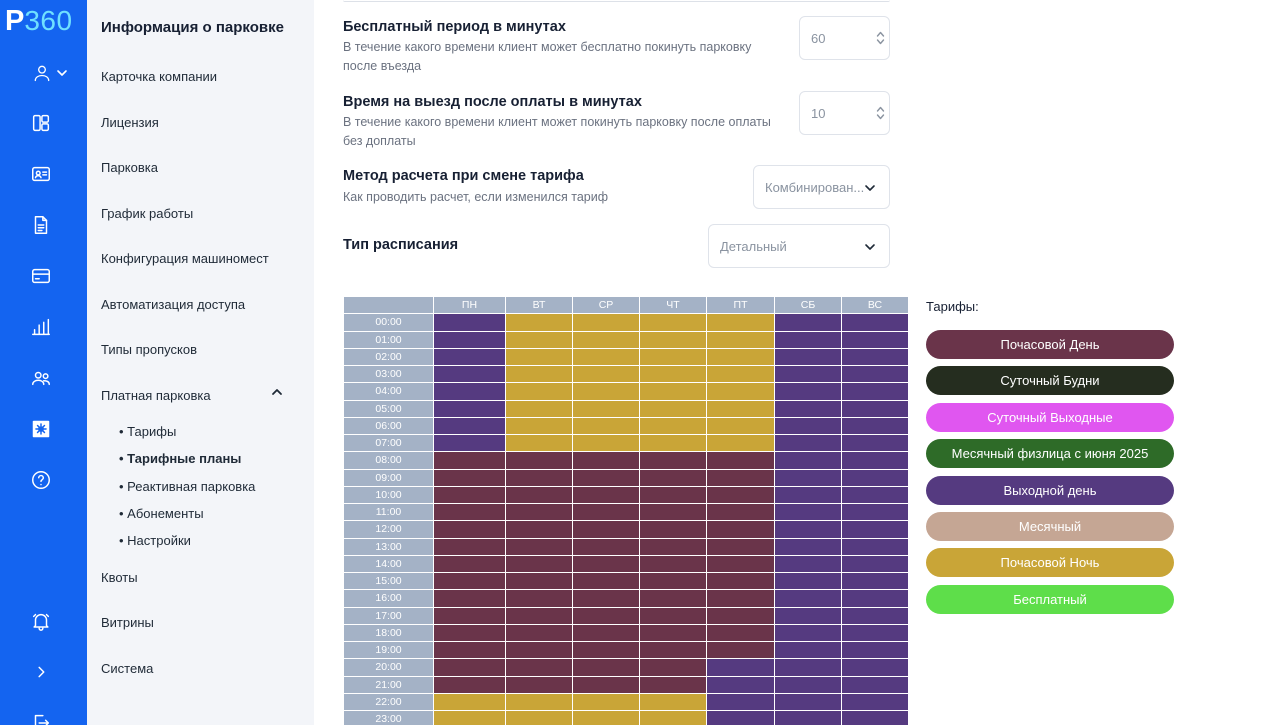 Image resolution: width=1280 pixels, height=725 pixels. I want to click on logout-button, so click(41, 717).